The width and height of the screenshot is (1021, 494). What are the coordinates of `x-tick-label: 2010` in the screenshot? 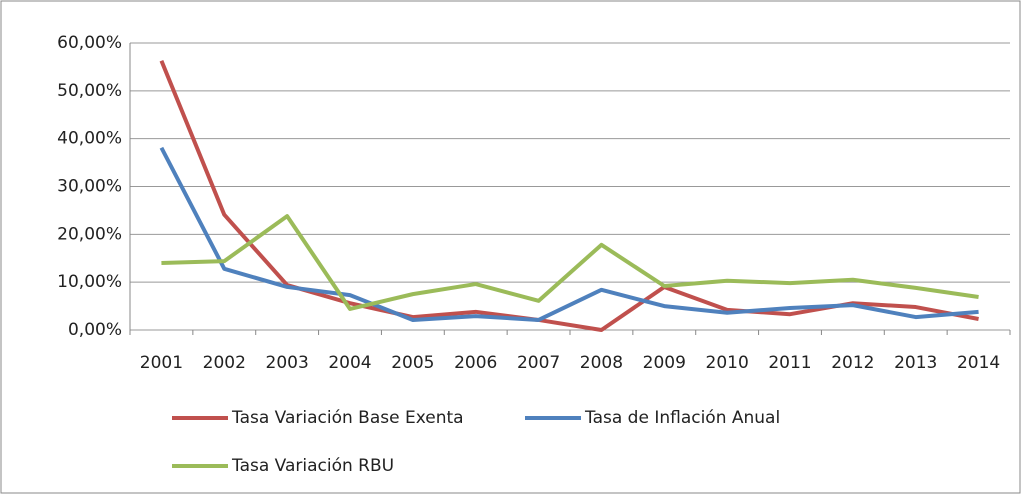 It's located at (727, 363).